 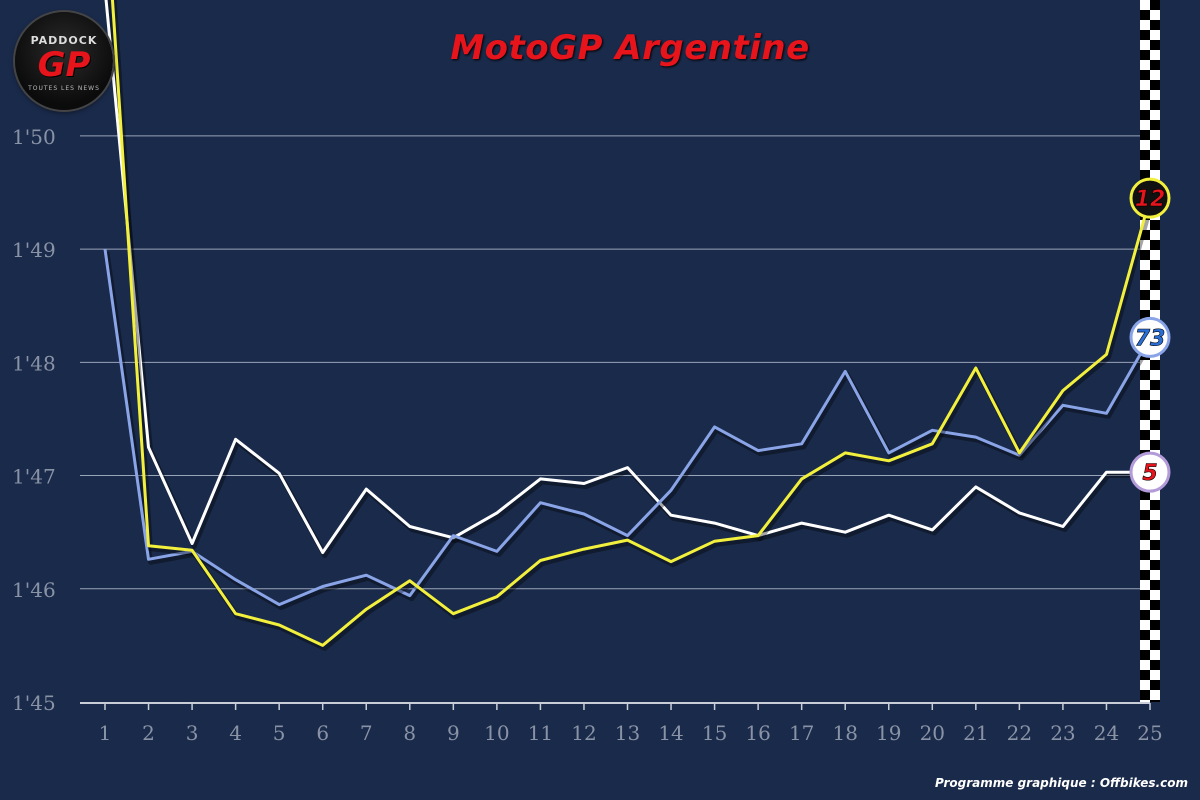 I want to click on x-tick-label: 15, so click(x=714, y=733).